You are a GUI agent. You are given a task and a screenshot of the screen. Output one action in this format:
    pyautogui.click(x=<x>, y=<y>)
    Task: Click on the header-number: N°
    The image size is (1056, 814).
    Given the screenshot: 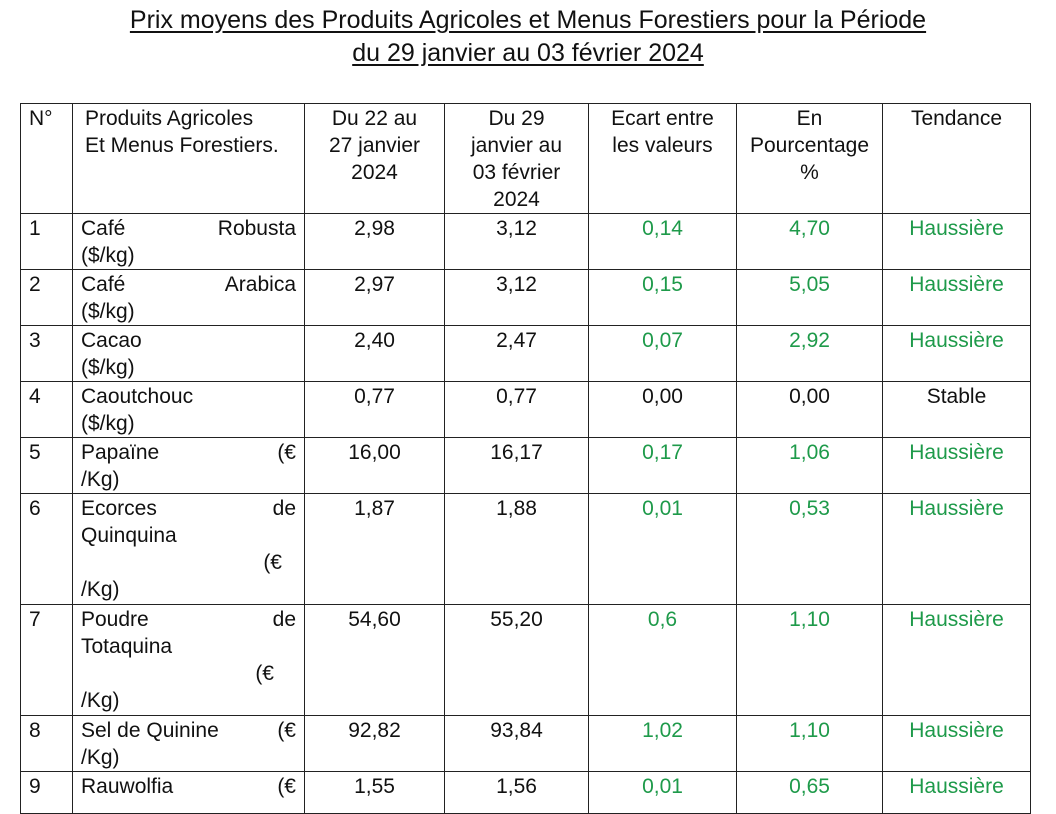 What is the action you would take?
    pyautogui.click(x=46, y=158)
    